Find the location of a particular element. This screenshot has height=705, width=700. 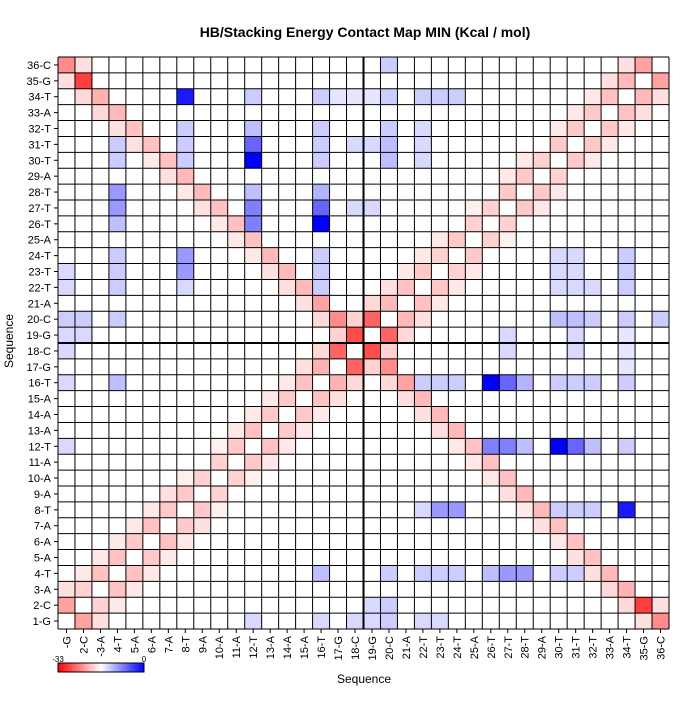

y-tick-label: 15-A is located at coordinates (40, 400).